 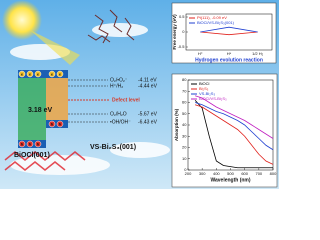 I want to click on left-material: BiOCl(001), so click(x=32, y=155).